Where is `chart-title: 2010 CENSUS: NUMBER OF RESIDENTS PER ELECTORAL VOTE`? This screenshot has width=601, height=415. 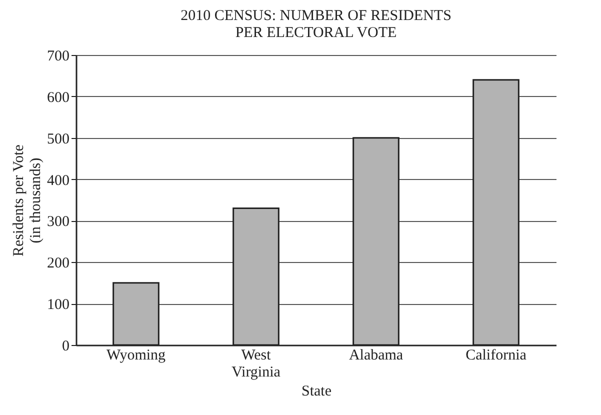
chart-title: 2010 CENSUS: NUMBER OF RESIDENTS PER ELECTORAL VOTE is located at coordinates (316, 24).